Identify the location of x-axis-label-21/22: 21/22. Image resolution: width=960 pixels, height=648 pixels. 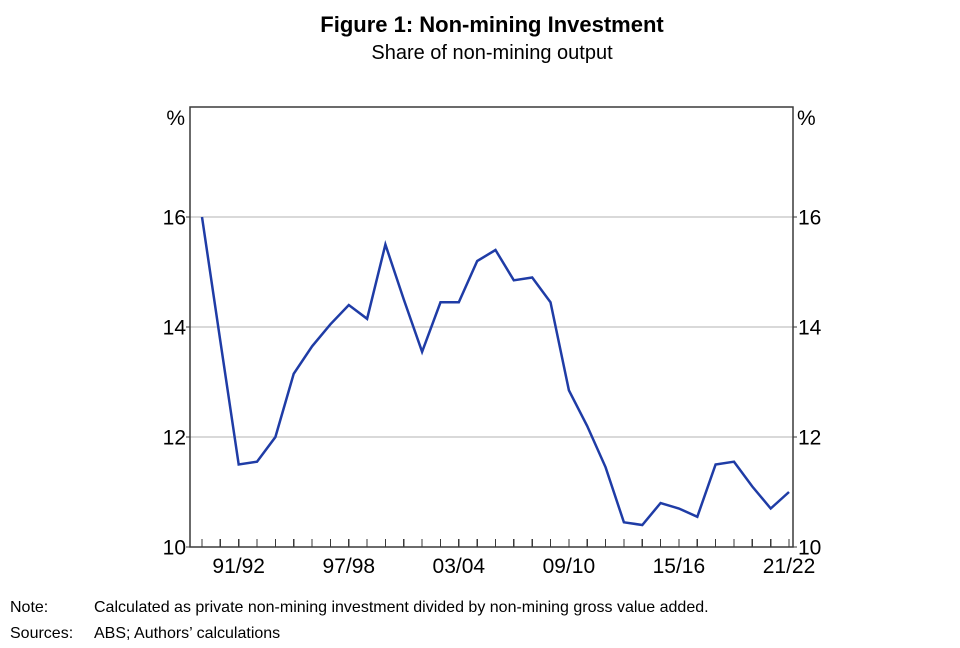
(789, 566).